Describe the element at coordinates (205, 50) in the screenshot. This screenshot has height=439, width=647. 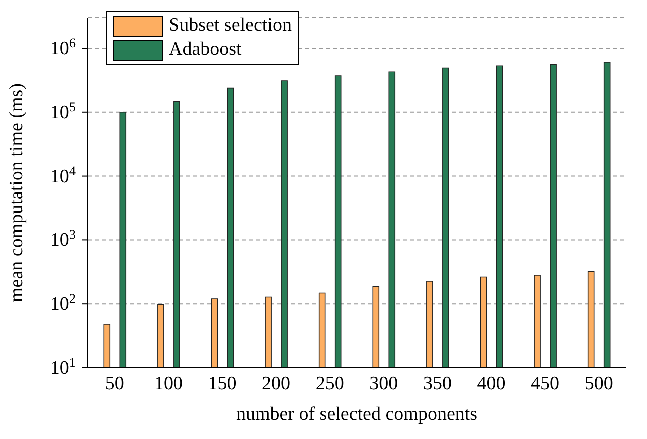
I see `legend-label: Adaboost` at that location.